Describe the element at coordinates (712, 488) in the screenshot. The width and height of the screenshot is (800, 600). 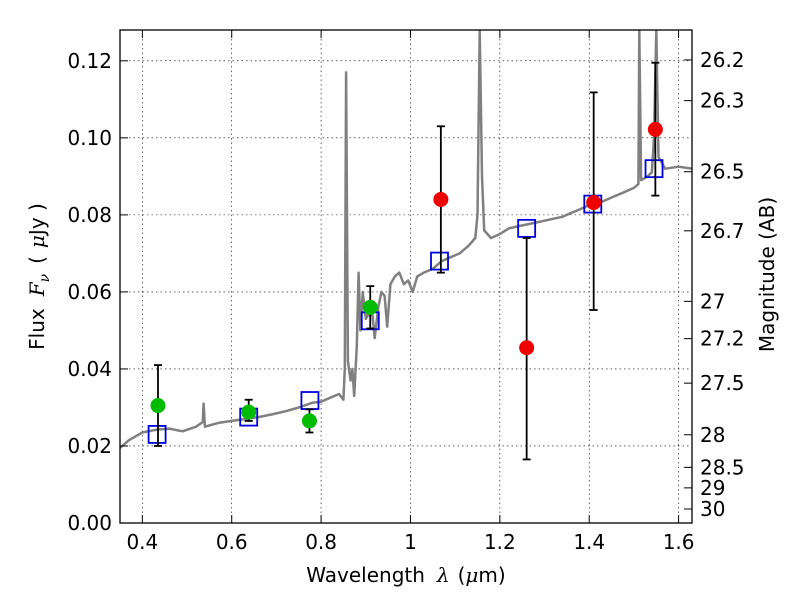
I see `y2-tick-label: 29` at that location.